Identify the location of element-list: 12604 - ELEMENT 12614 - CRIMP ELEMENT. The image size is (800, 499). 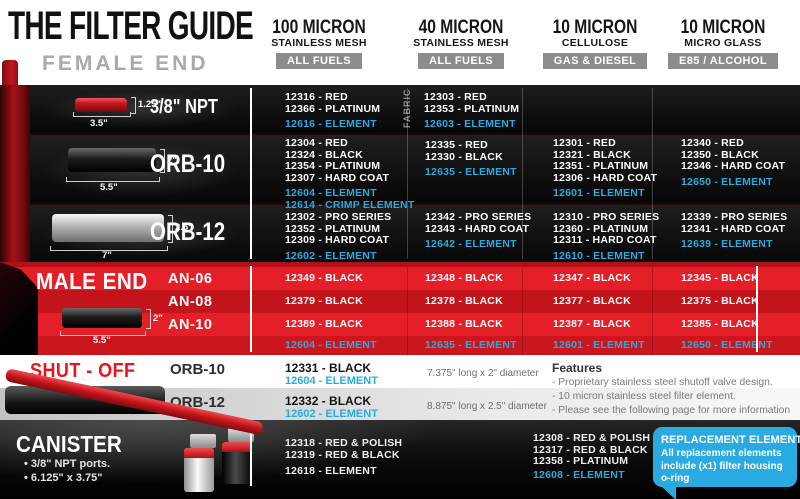
(349, 199).